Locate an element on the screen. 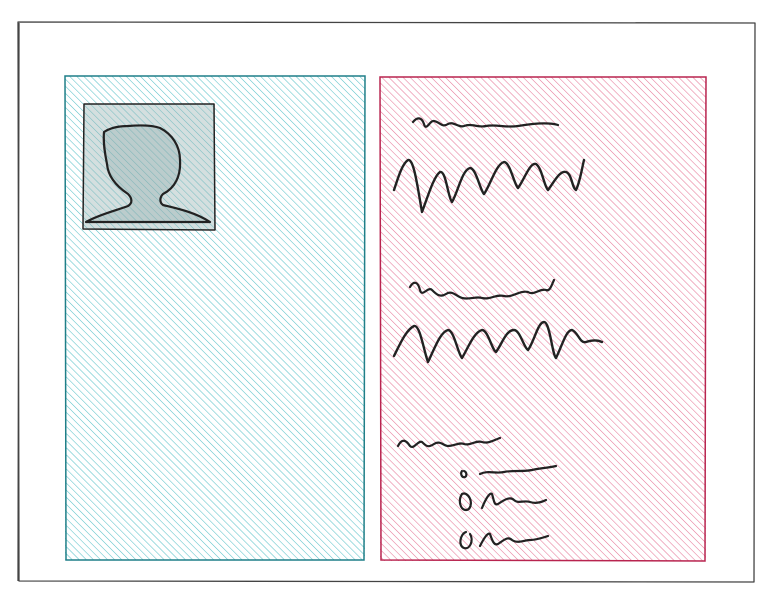 This screenshot has width=772, height=605. avatar-frame is located at coordinates (149, 167).